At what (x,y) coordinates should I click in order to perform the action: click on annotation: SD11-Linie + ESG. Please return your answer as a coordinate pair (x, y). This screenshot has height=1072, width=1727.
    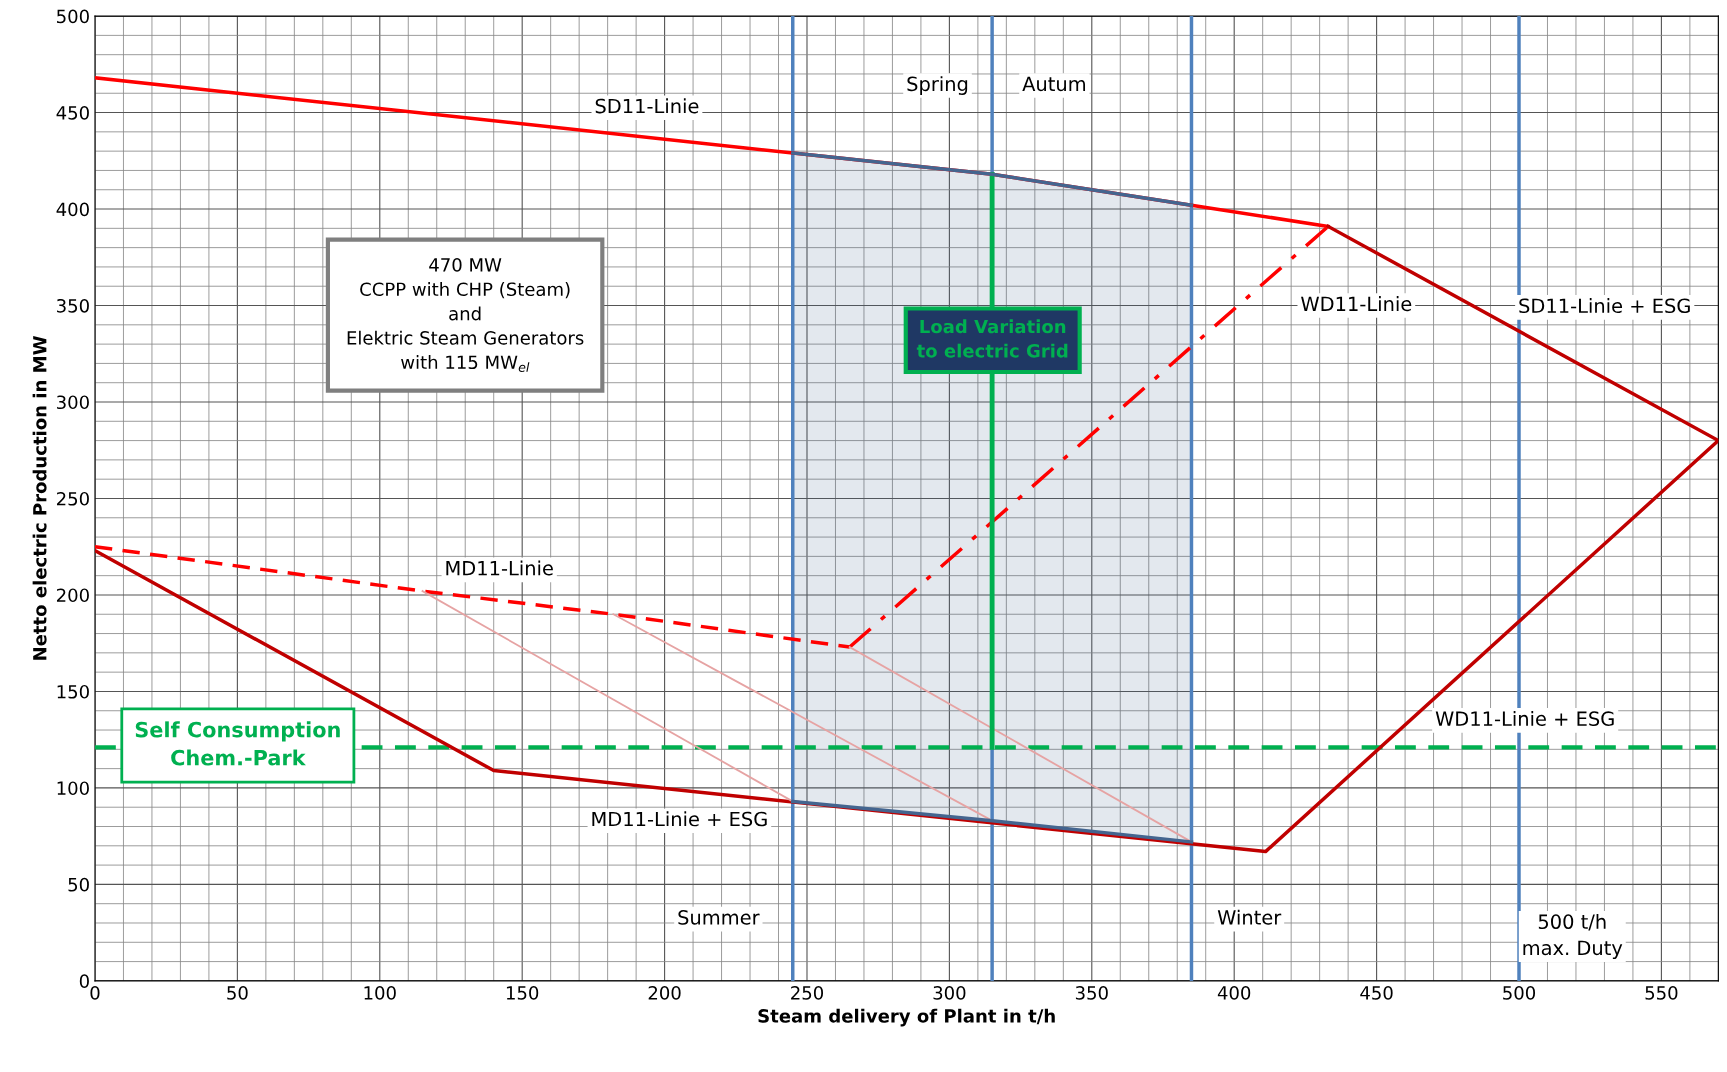
    Looking at the image, I should click on (1604, 306).